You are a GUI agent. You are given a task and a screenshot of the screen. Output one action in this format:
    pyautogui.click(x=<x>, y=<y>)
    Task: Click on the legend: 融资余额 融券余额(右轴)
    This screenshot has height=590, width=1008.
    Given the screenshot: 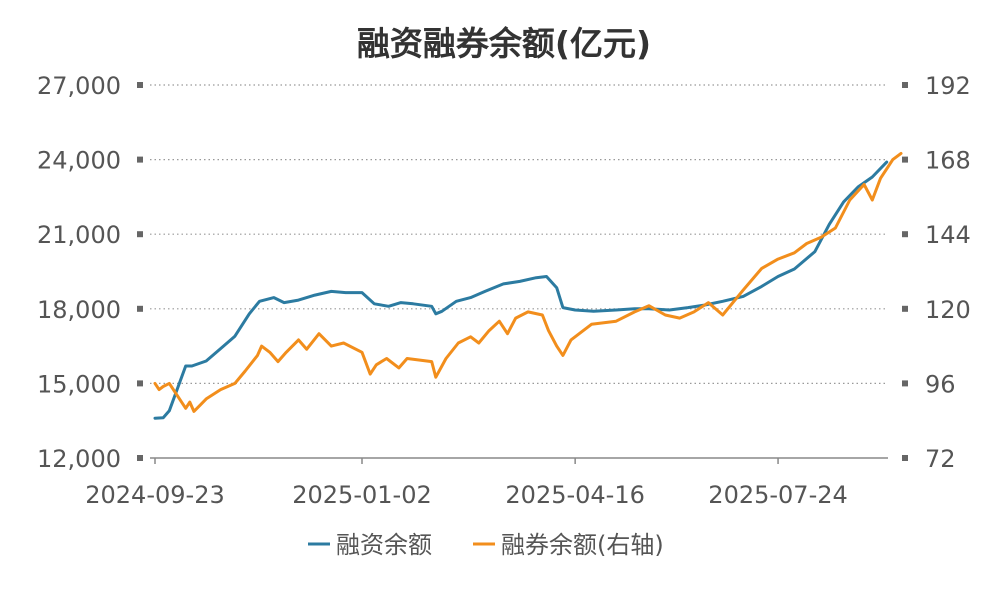 What is the action you would take?
    pyautogui.click(x=486, y=545)
    